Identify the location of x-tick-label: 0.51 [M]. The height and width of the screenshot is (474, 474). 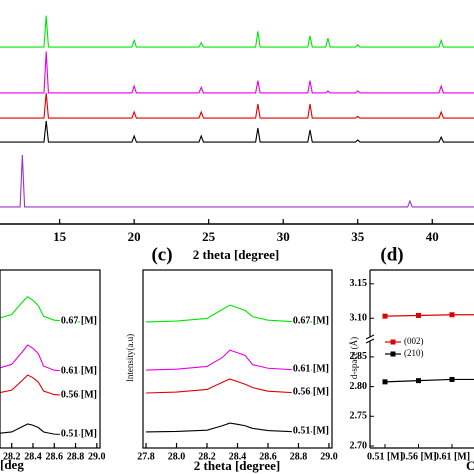
(385, 456).